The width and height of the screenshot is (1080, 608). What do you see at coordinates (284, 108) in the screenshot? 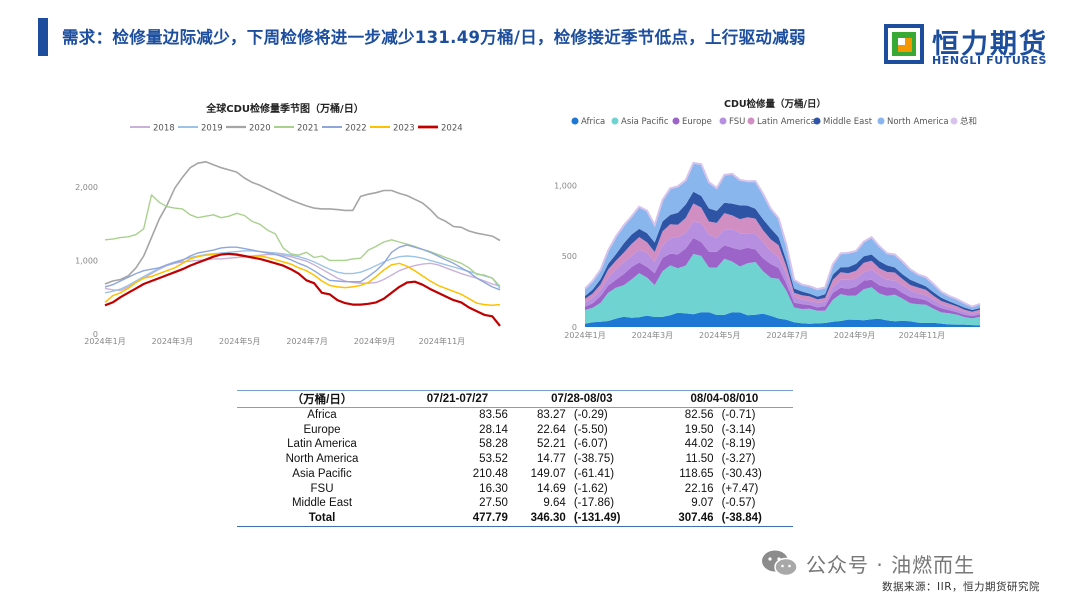
I see `chart-title: 全球CDU检修量季节图（万桶/日）` at bounding box center [284, 108].